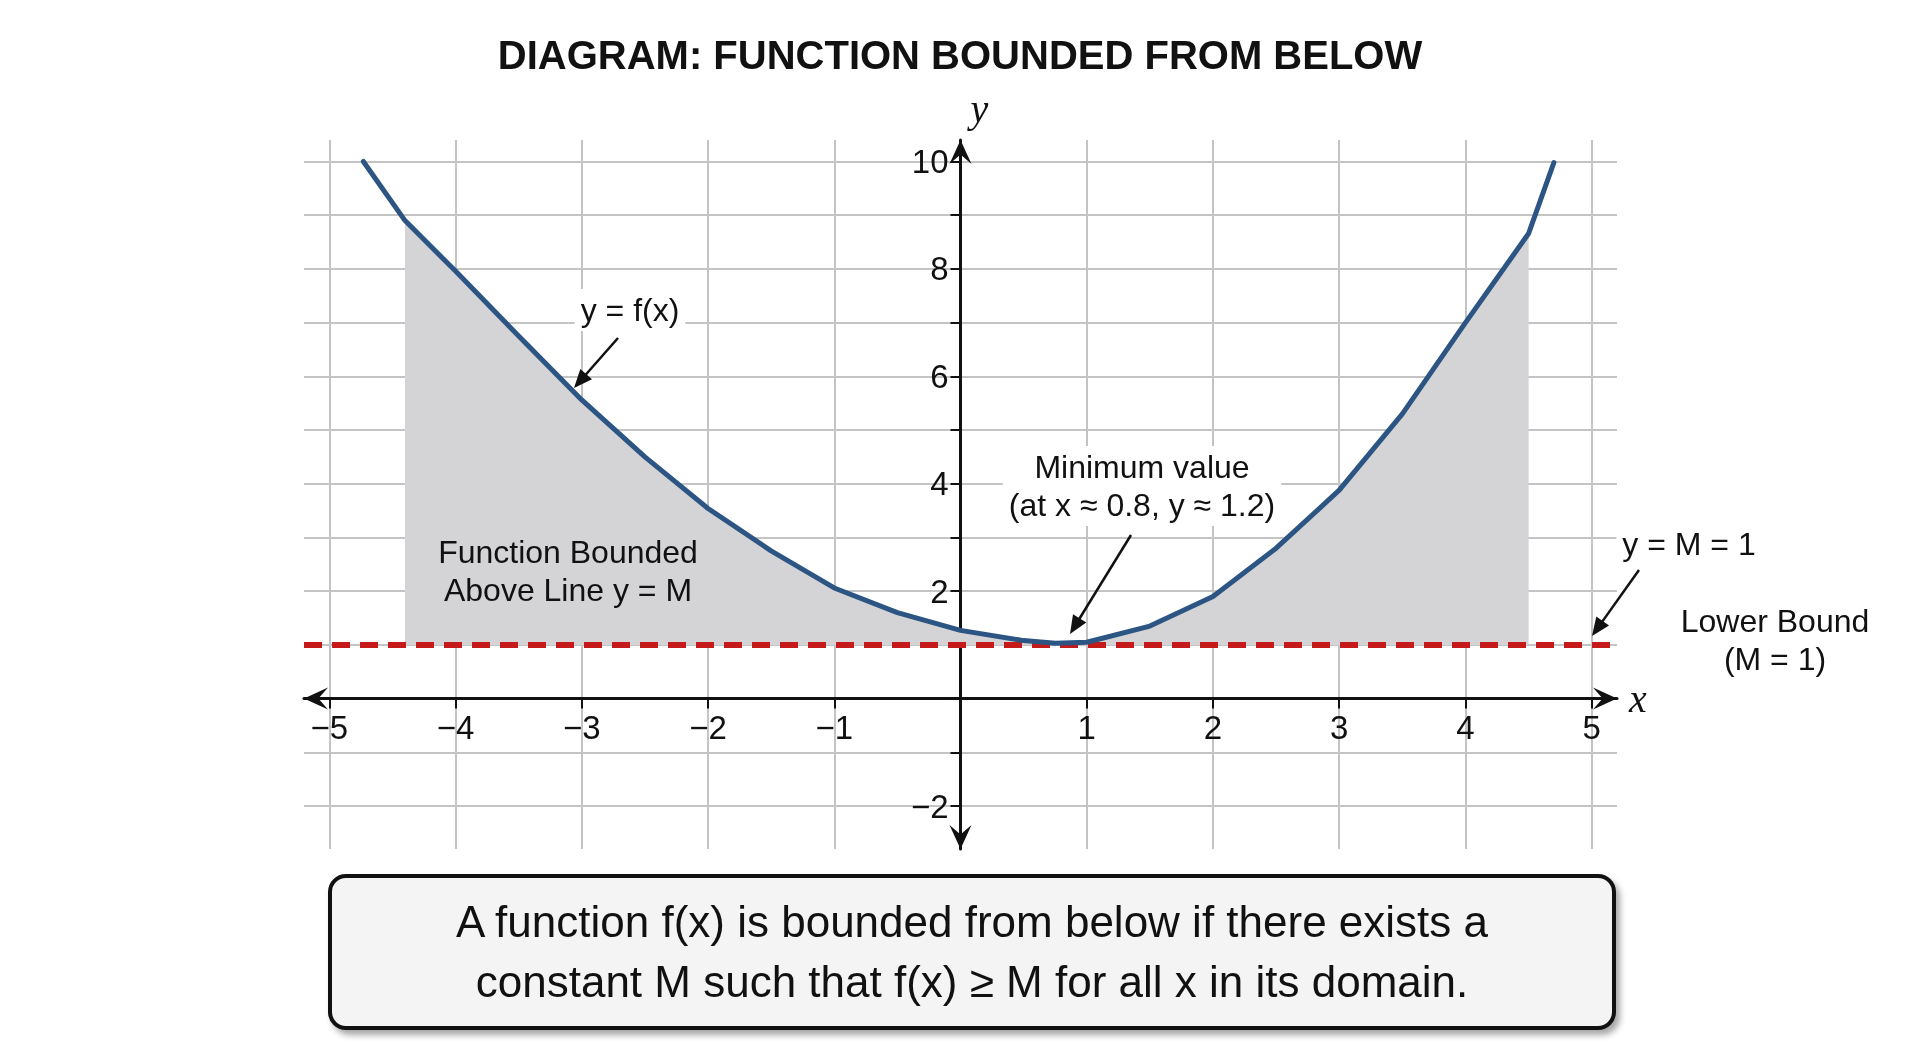 Image resolution: width=1920 pixels, height=1047 pixels. What do you see at coordinates (939, 591) in the screenshot?
I see `y-tick-label: 2` at bounding box center [939, 591].